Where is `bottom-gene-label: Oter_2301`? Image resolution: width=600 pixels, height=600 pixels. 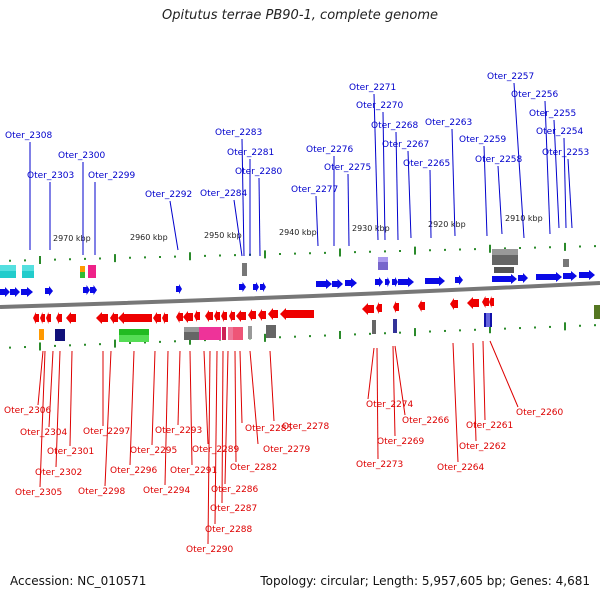 bottom-gene-label: Oter_2301 is located at coordinates (70, 452).